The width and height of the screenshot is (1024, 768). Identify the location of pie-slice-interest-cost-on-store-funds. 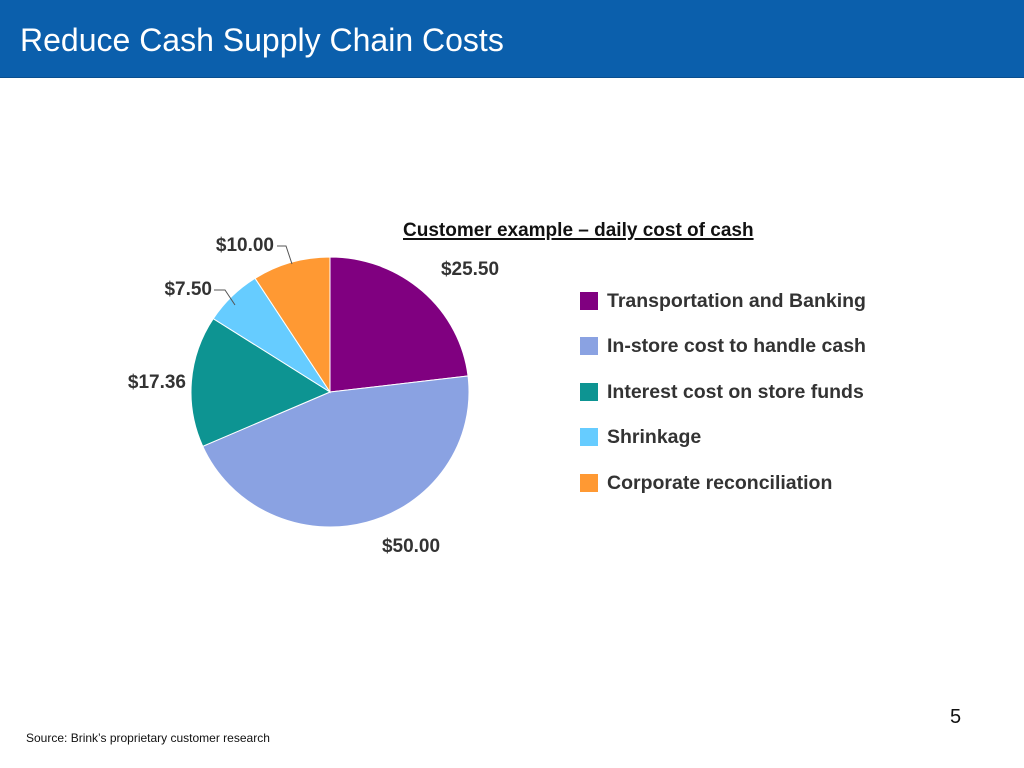
(261, 382).